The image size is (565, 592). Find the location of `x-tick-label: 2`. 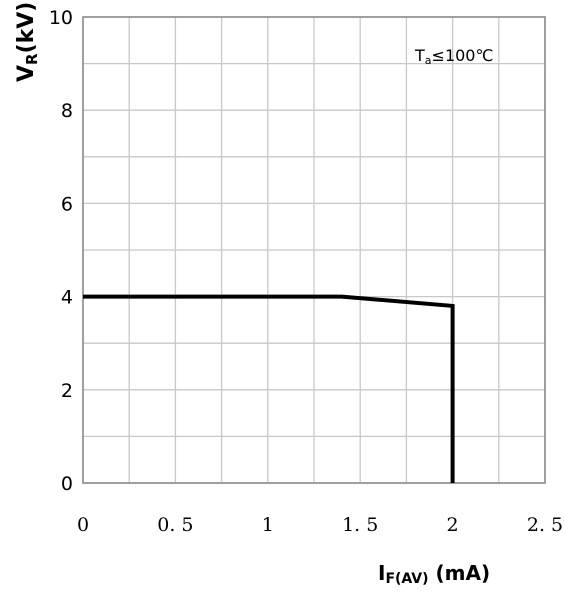

x-tick-label: 2 is located at coordinates (453, 525).